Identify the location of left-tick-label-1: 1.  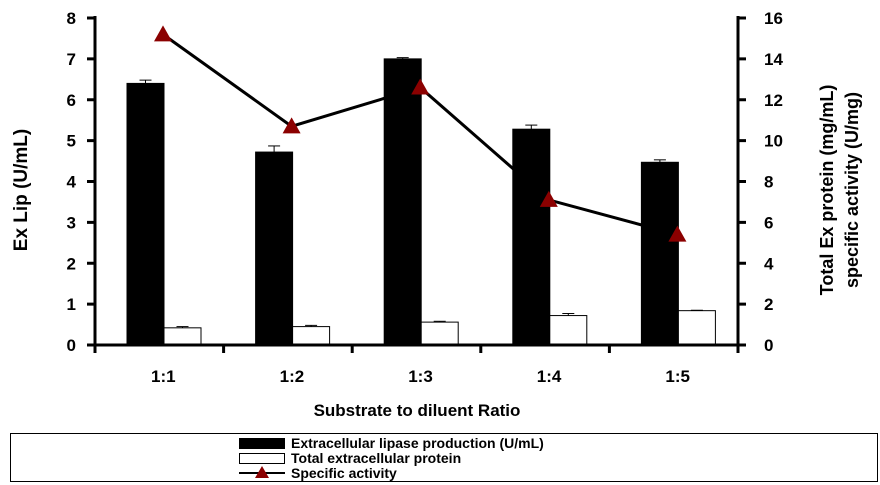
(71, 304).